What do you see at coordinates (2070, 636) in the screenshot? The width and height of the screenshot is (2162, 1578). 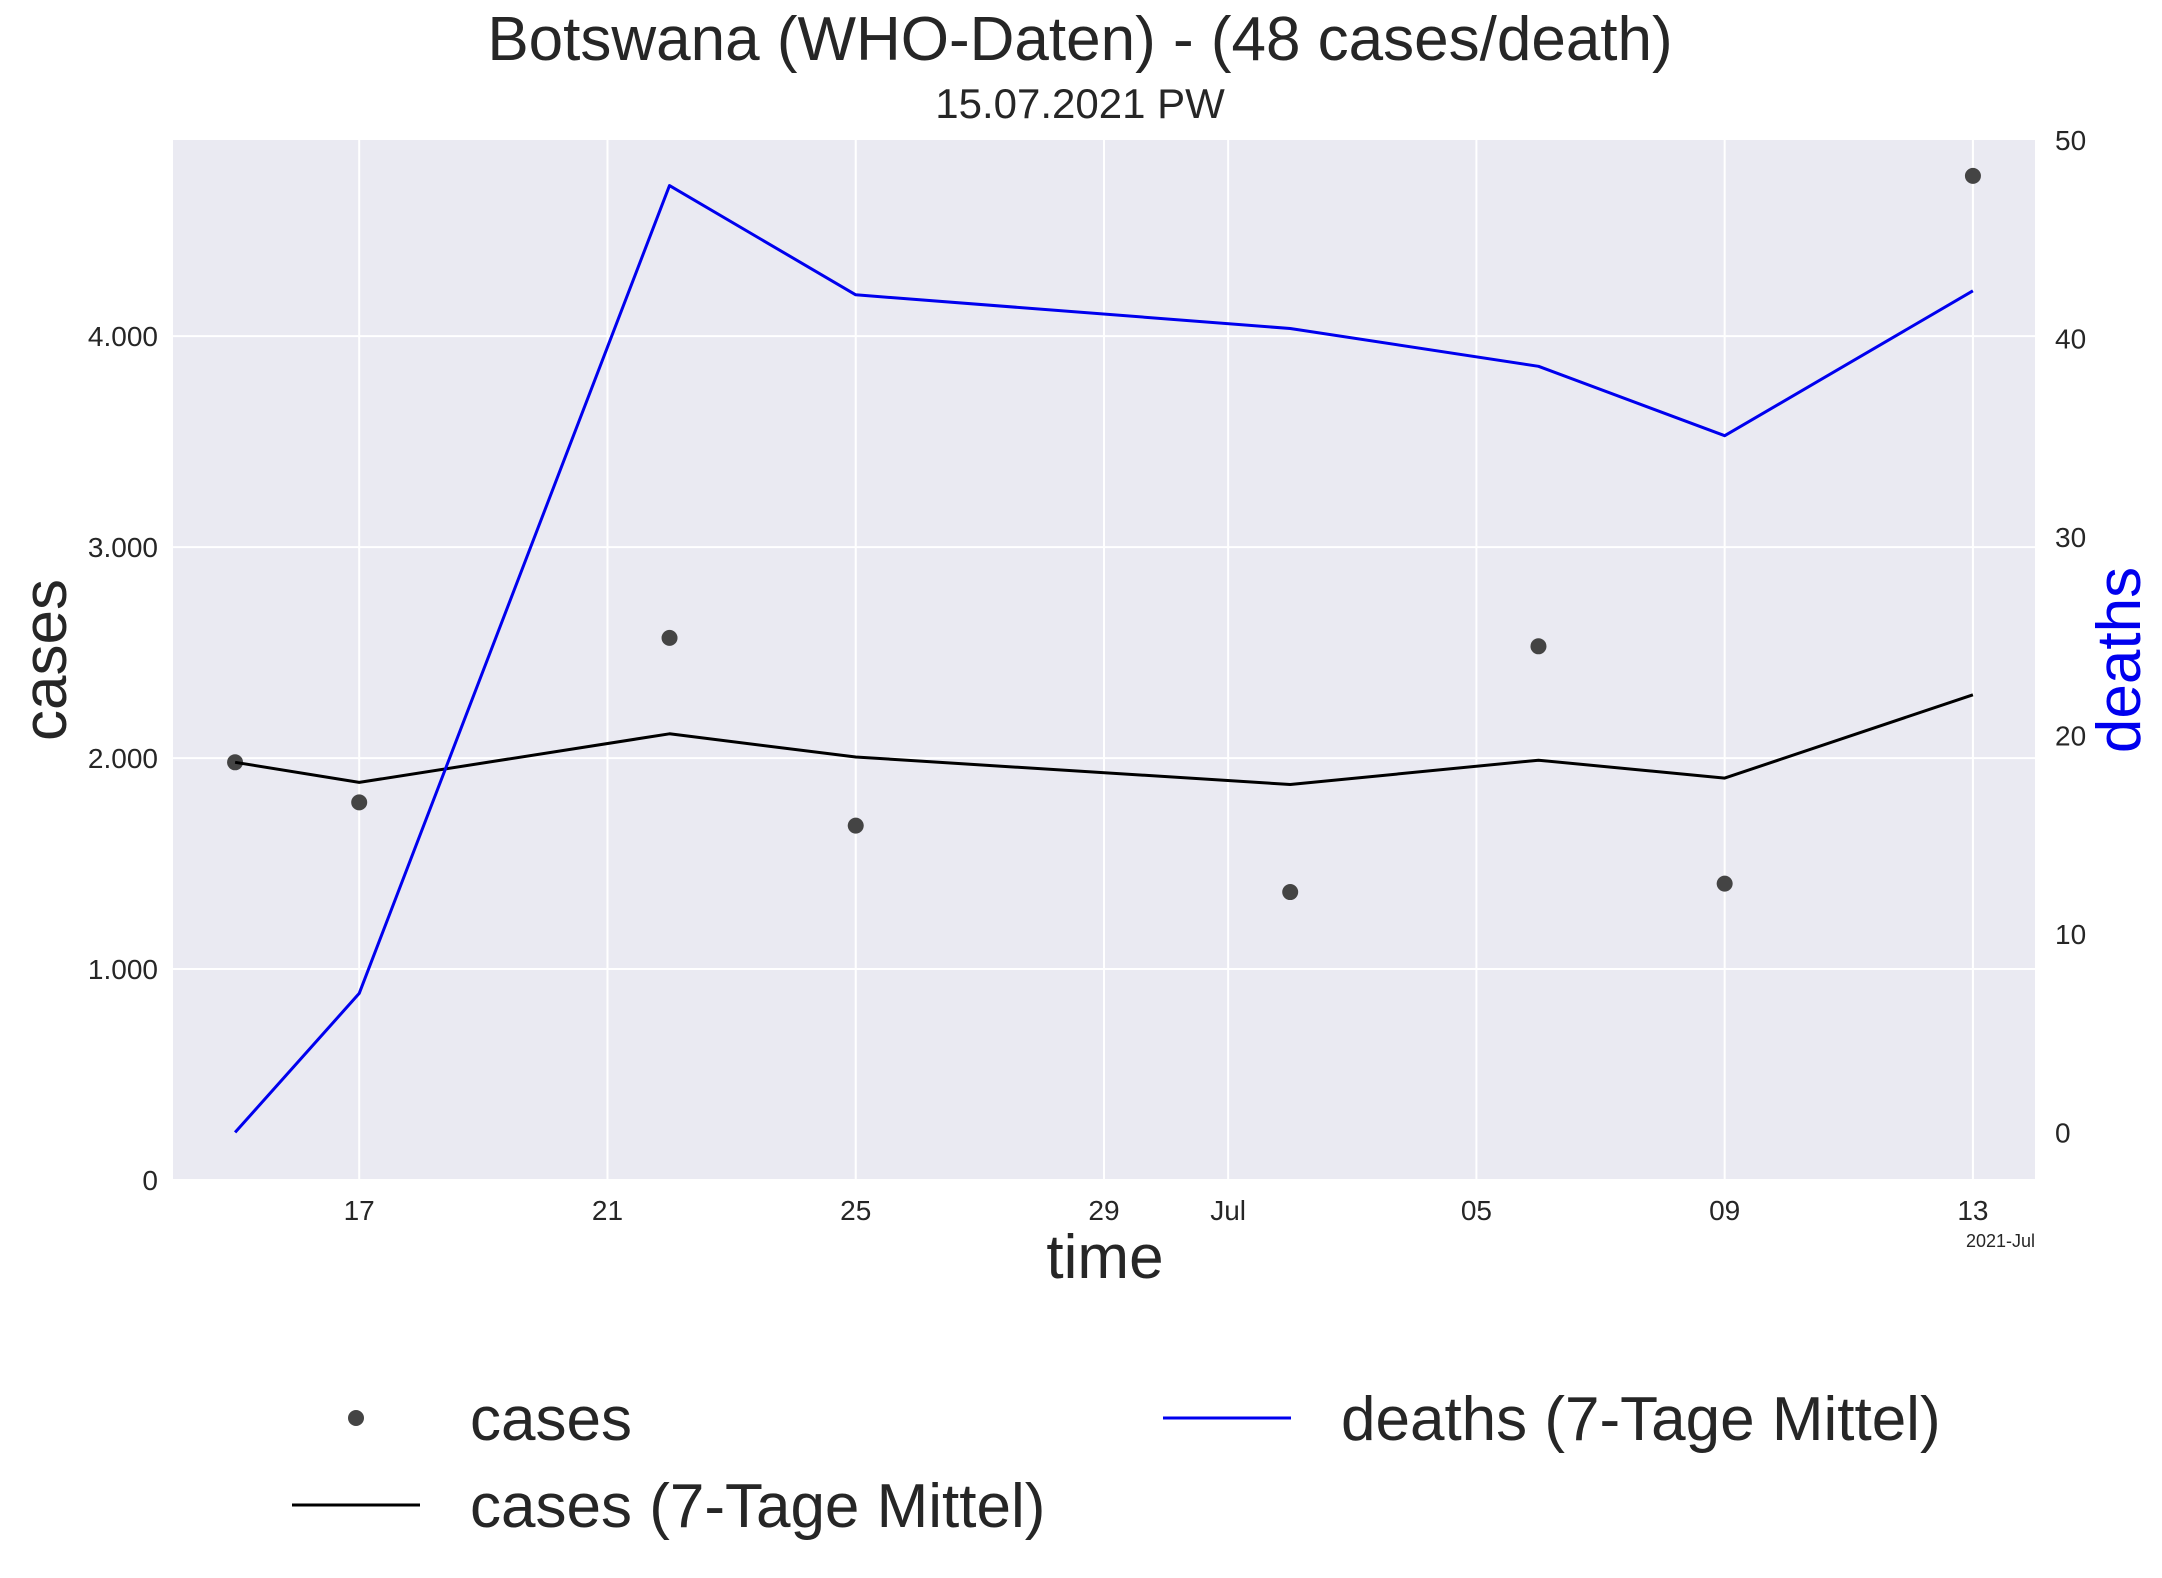 I see `y-axis-right-ticks: 0 10 20 30 40 50` at bounding box center [2070, 636].